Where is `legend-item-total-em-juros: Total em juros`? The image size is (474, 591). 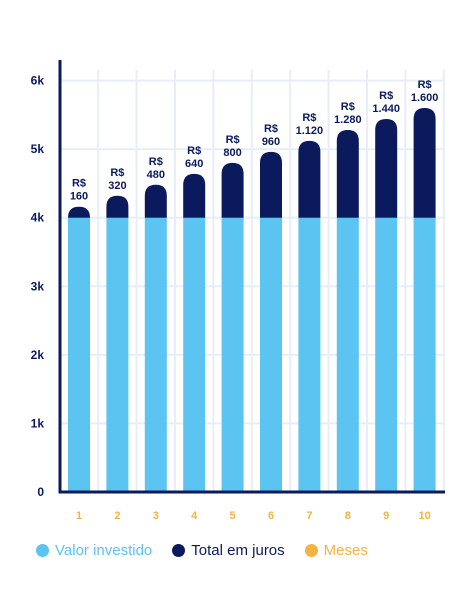
legend-item-total-em-juros: Total em juros is located at coordinates (228, 550).